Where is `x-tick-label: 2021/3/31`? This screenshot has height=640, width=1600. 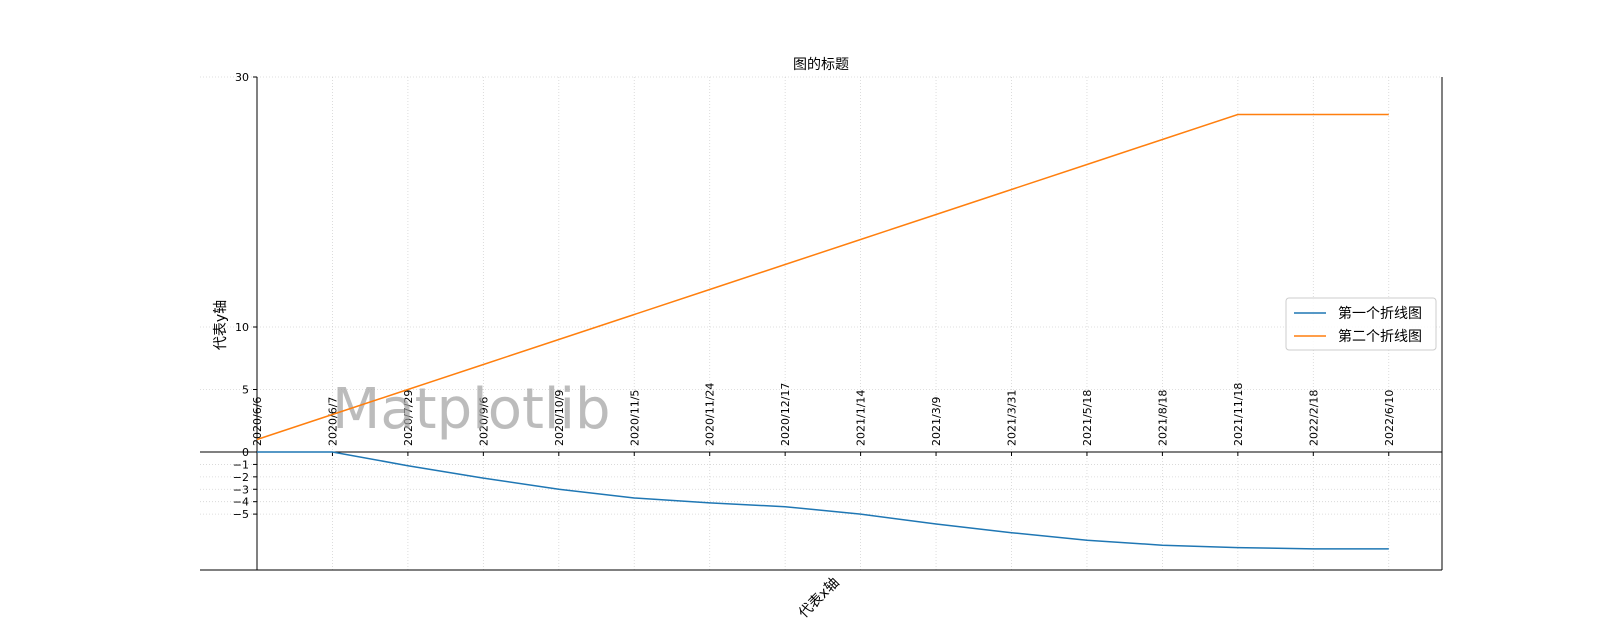 x-tick-label: 2021/3/31 is located at coordinates (1012, 418).